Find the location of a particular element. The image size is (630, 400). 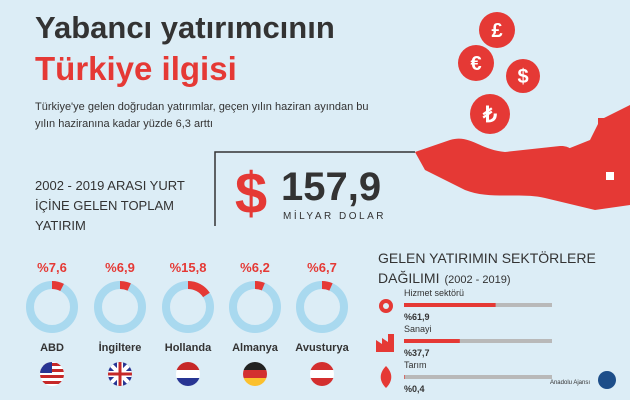

sector-name: Tarım is located at coordinates (415, 365).